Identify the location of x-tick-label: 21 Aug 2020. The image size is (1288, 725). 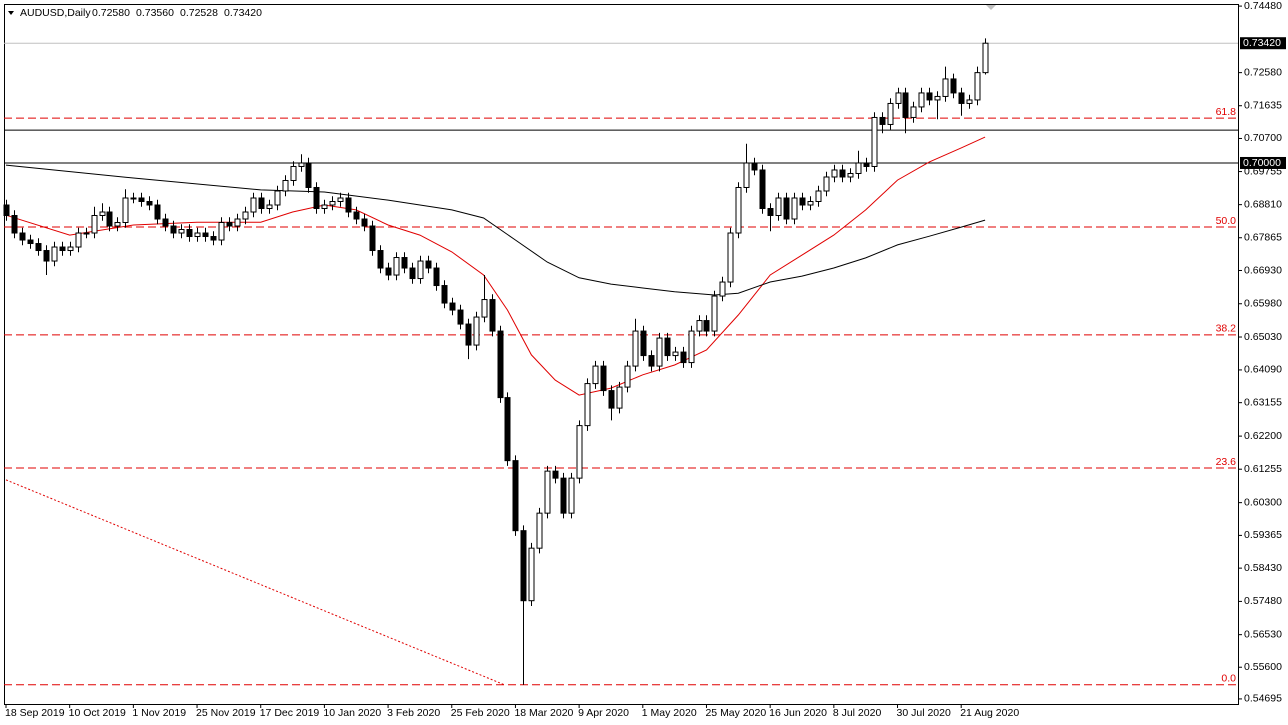
(989, 713).